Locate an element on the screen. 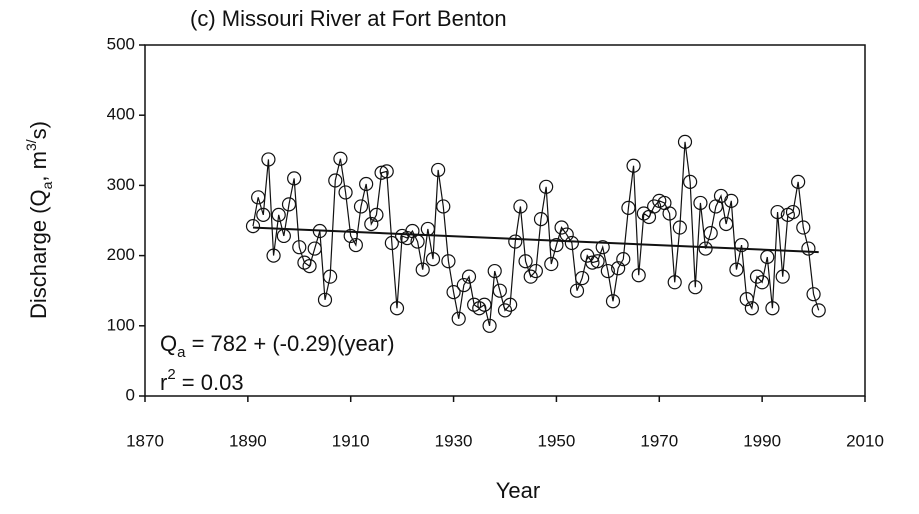  annotation-part: Q is located at coordinates (168, 343).